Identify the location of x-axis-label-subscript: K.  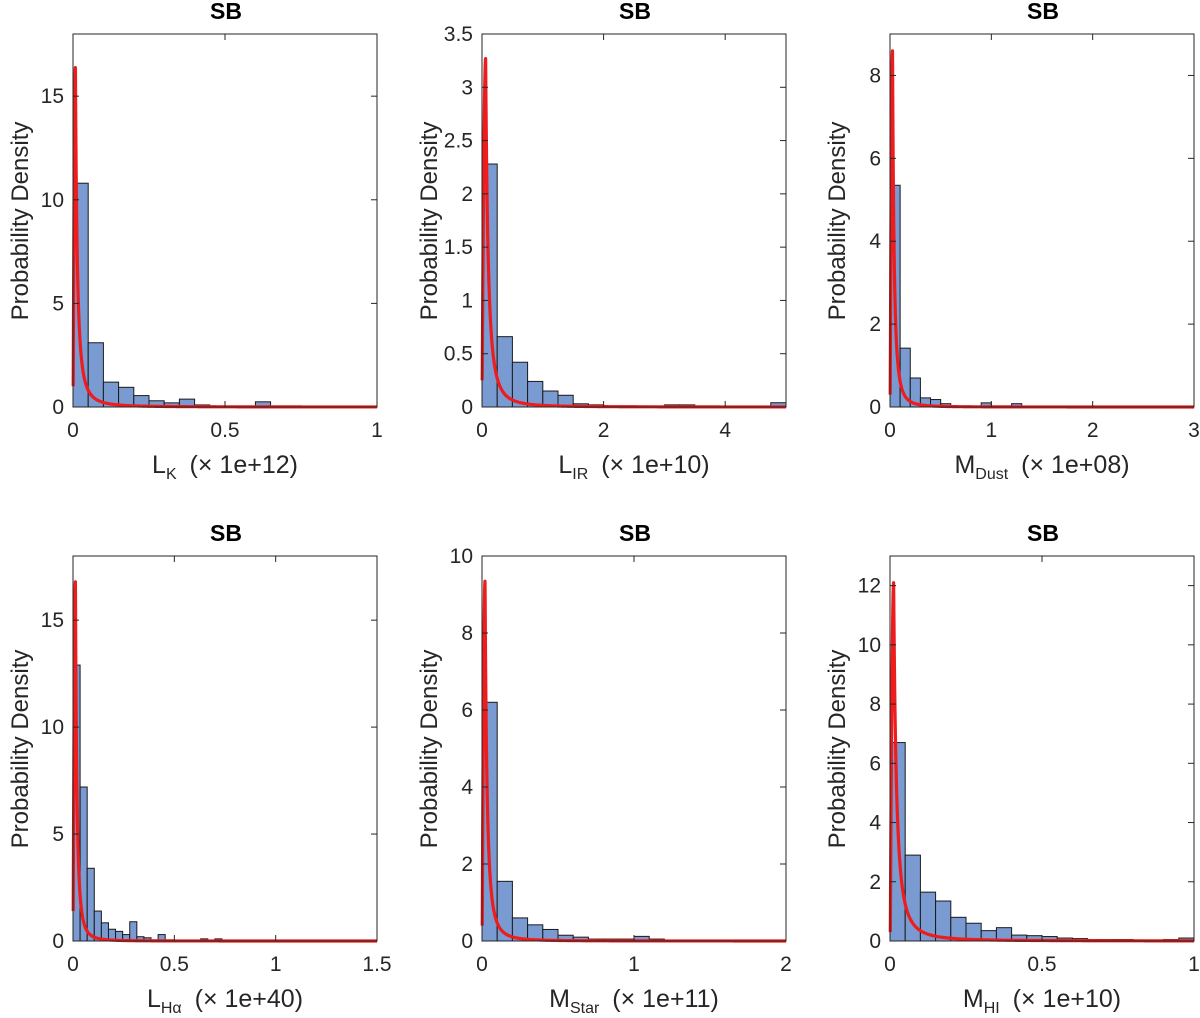
(171, 474).